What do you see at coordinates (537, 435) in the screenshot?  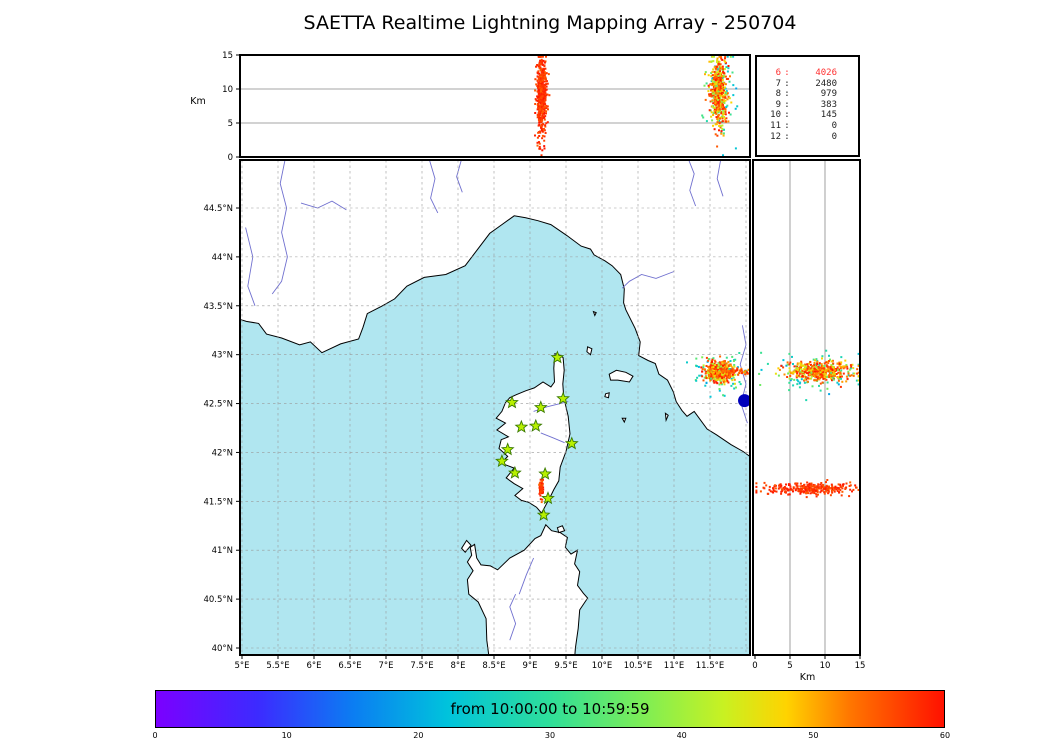 I see `lma-stations` at bounding box center [537, 435].